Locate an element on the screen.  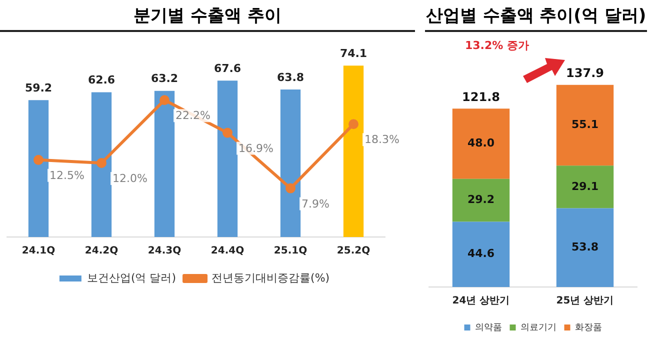
chart-title: 분기별 수출액 추이 is located at coordinates (207, 16).